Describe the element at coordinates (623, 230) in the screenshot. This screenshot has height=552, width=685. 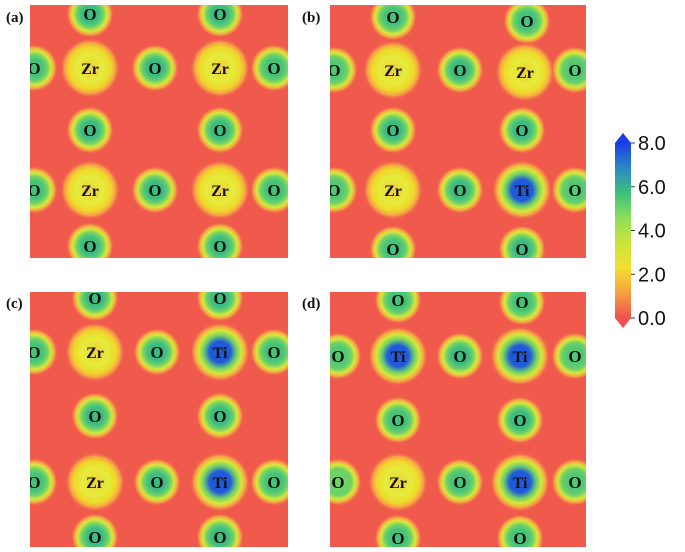
I see `colorbar-ramp` at that location.